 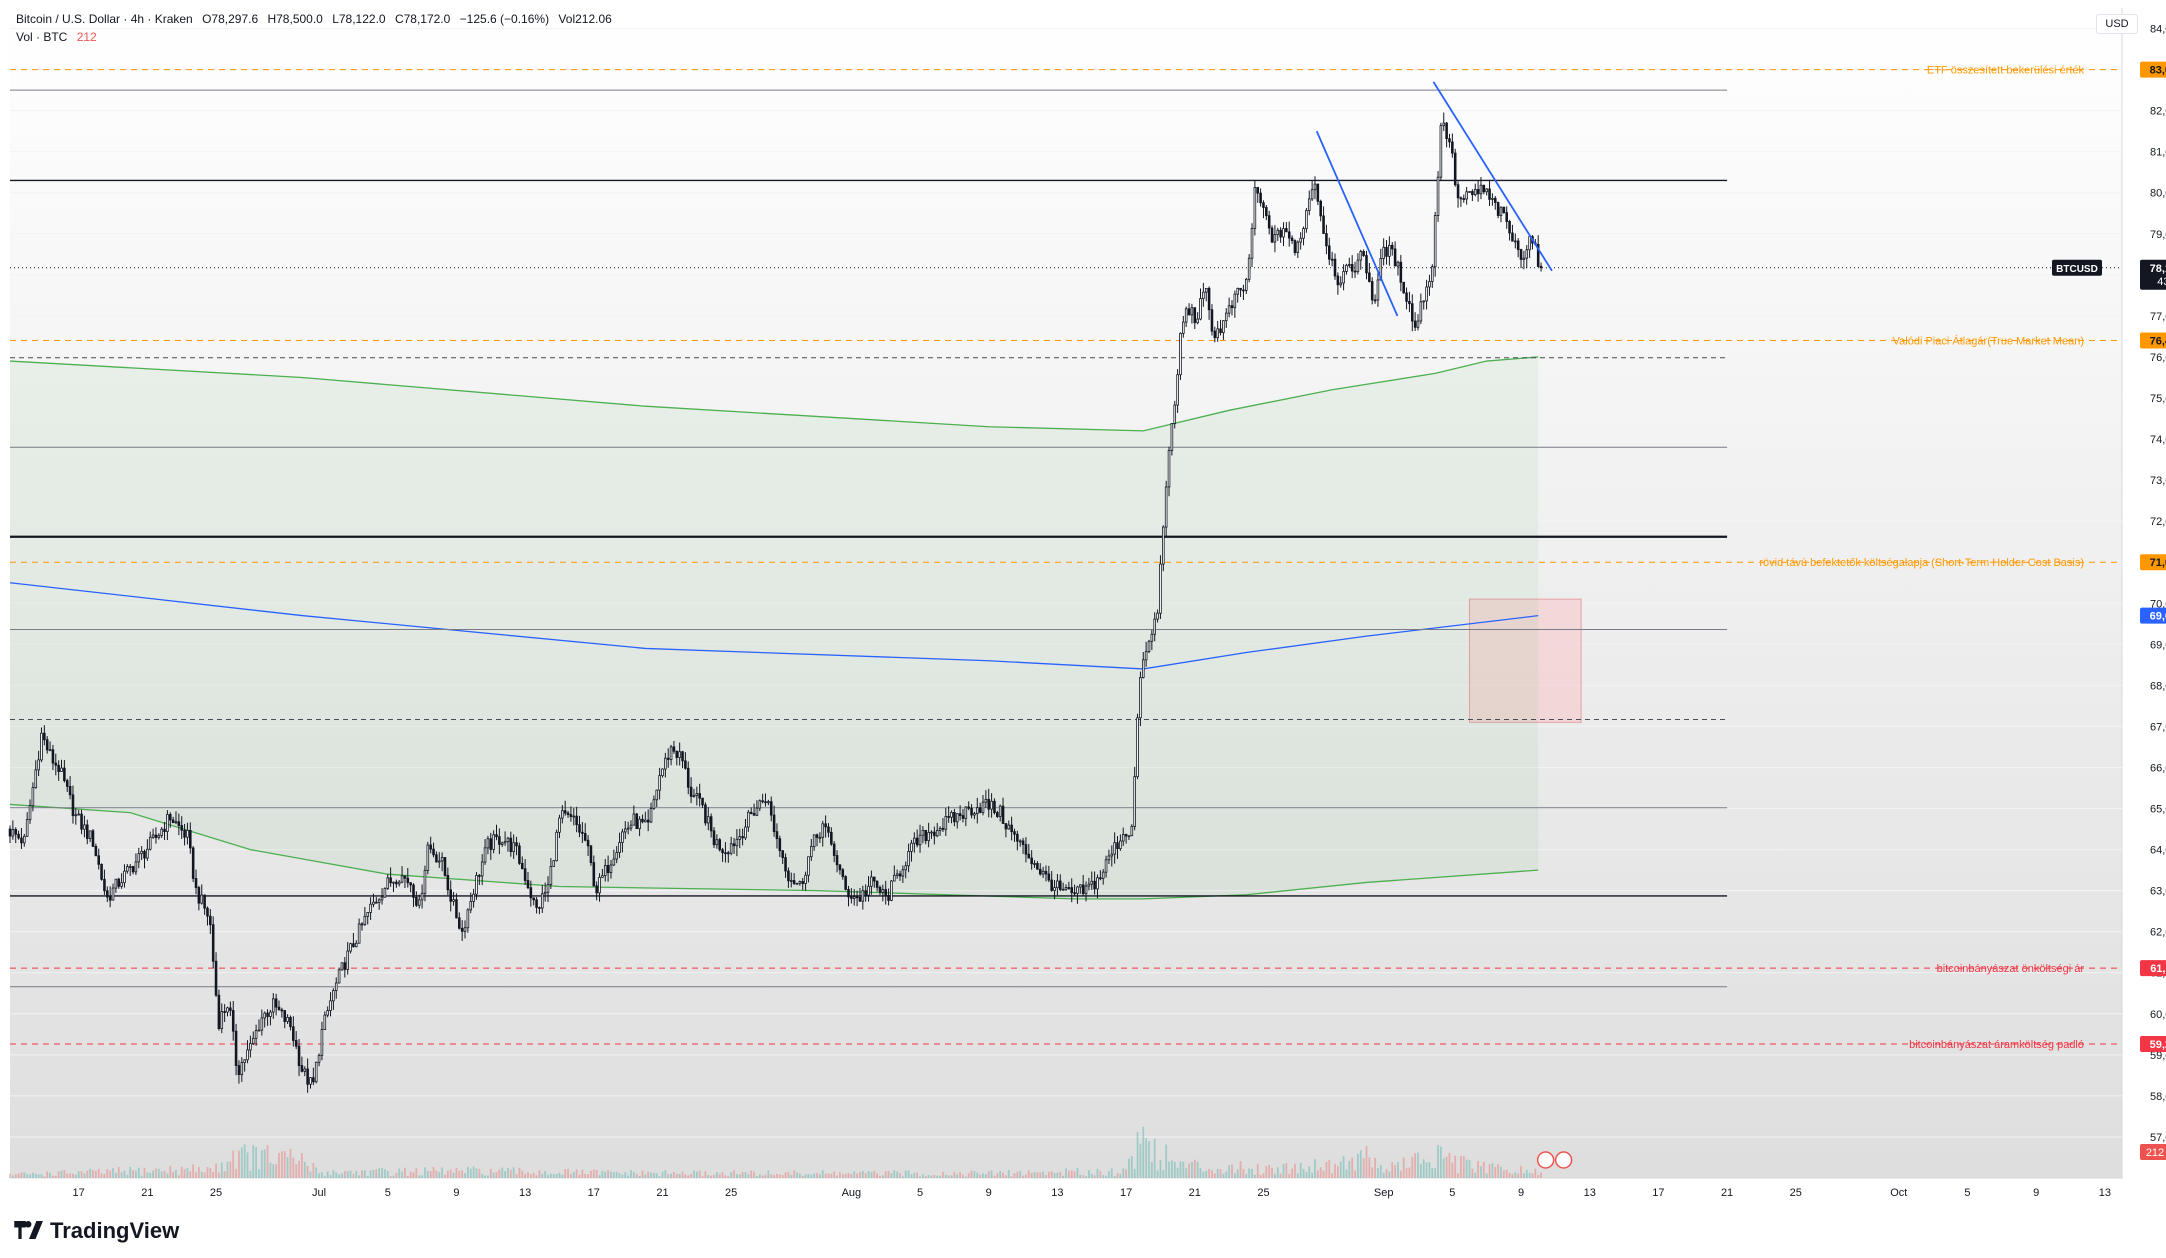 I want to click on symbol-tag: BTCUSD, so click(x=2077, y=269).